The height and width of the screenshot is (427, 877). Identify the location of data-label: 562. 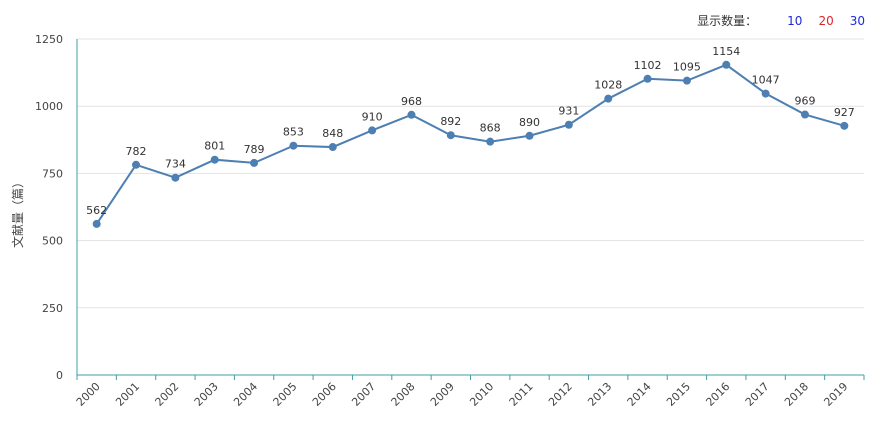
(96, 210).